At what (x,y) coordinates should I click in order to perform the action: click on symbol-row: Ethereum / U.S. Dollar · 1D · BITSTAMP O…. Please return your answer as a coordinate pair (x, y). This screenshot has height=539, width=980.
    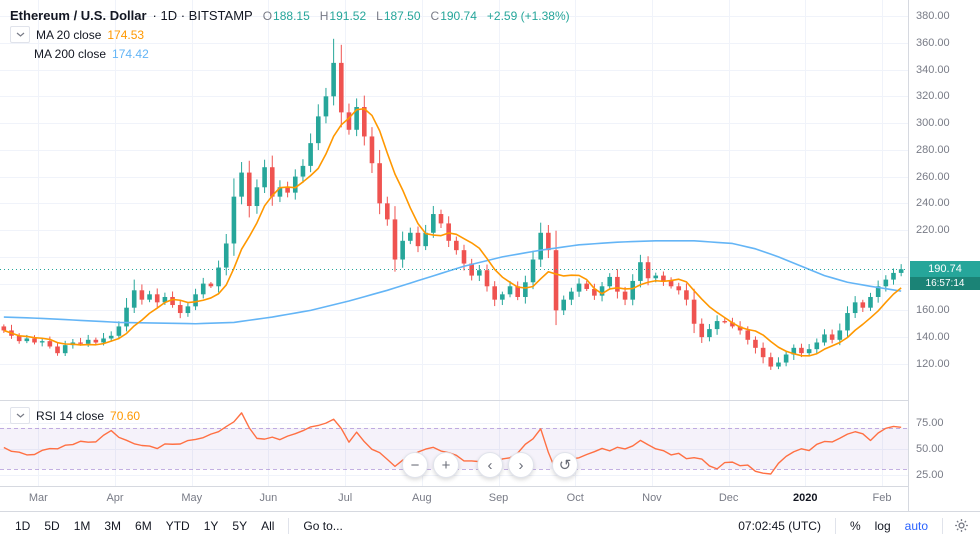
    Looking at the image, I should click on (290, 15).